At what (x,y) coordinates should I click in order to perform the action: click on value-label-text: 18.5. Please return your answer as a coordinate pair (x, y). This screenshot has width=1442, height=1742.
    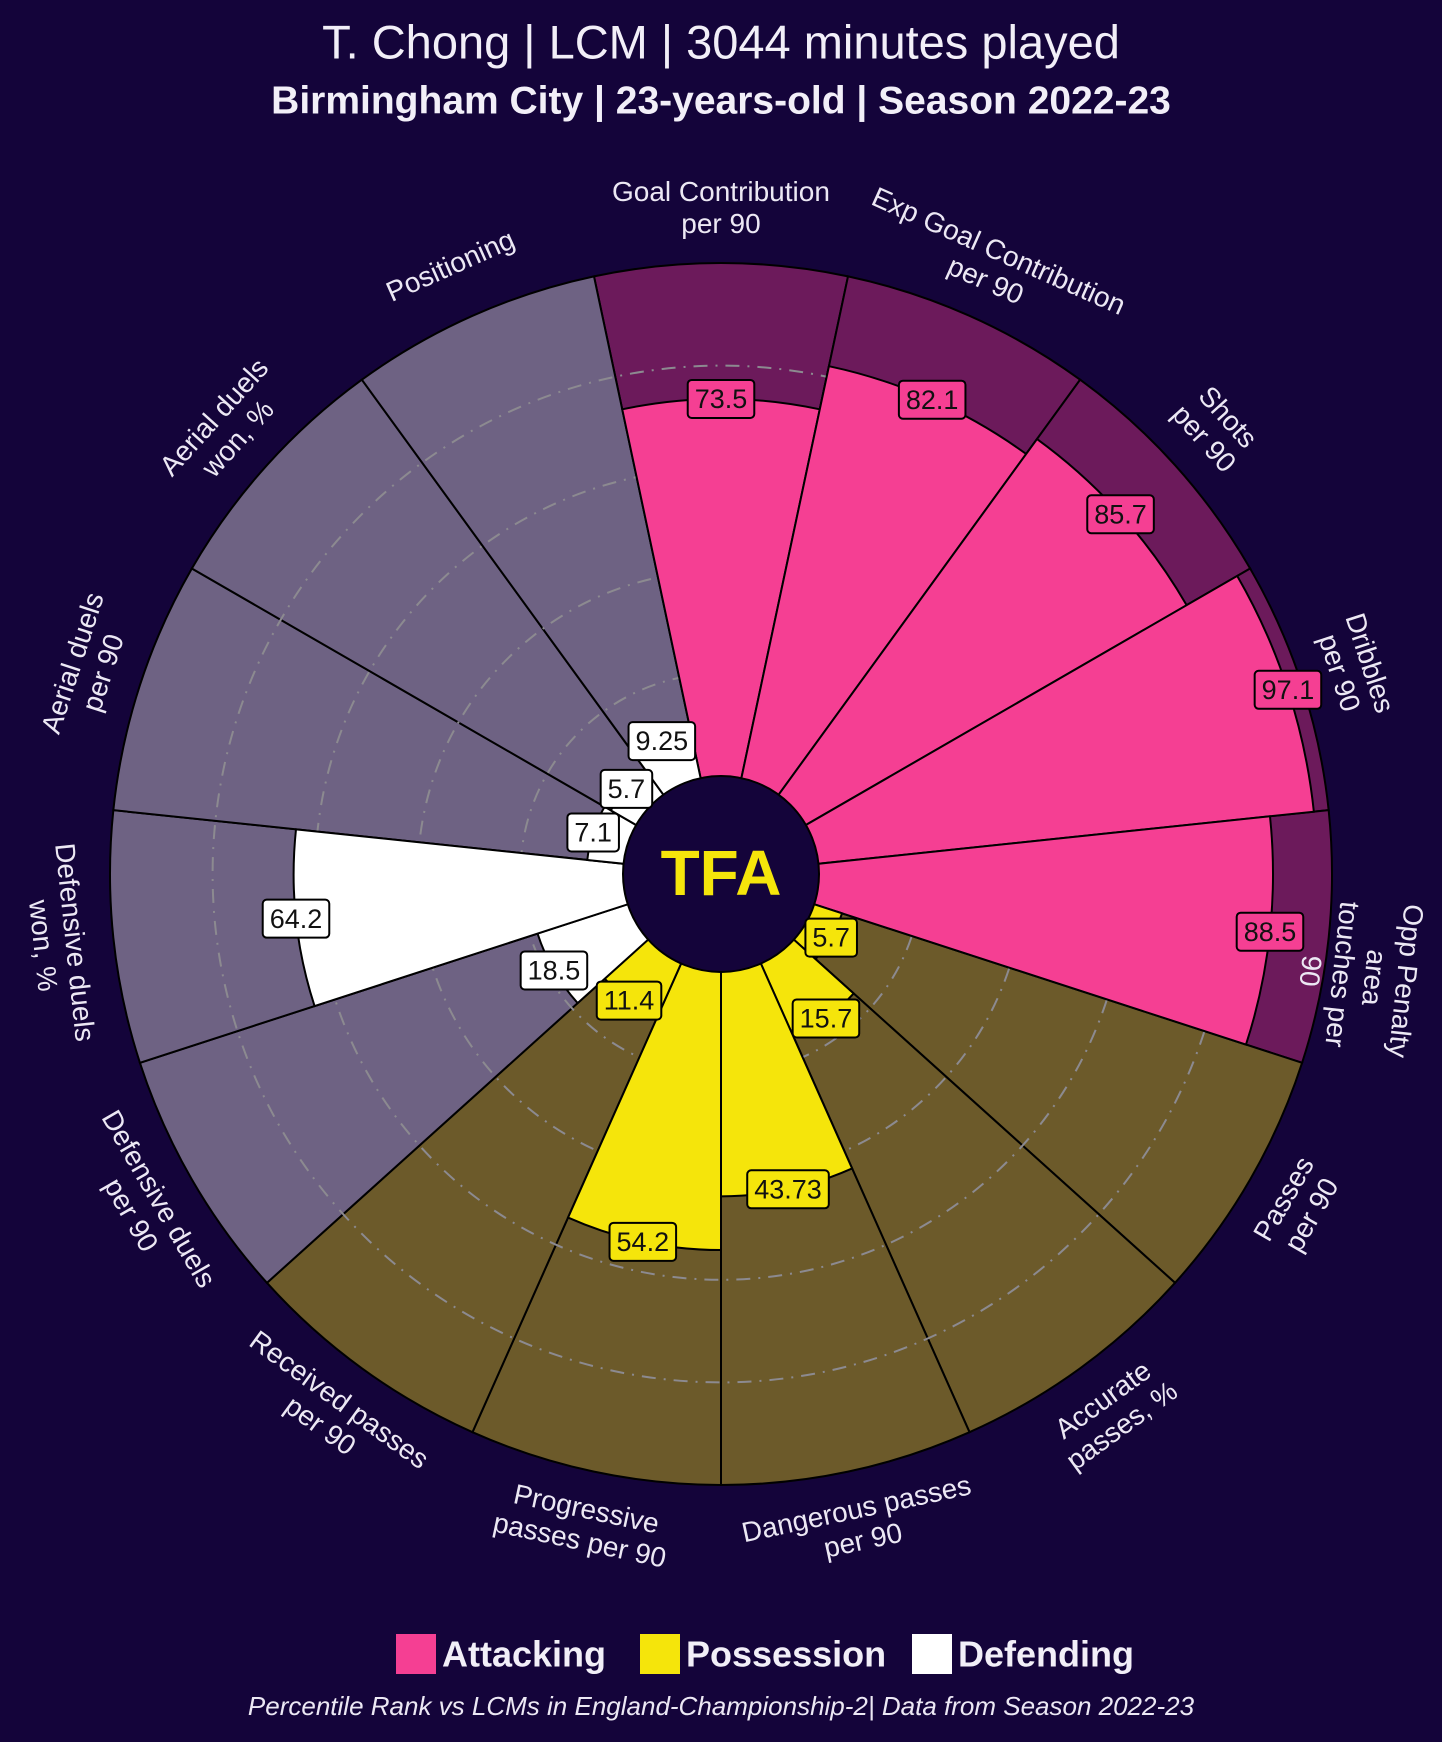
    Looking at the image, I should click on (554, 971).